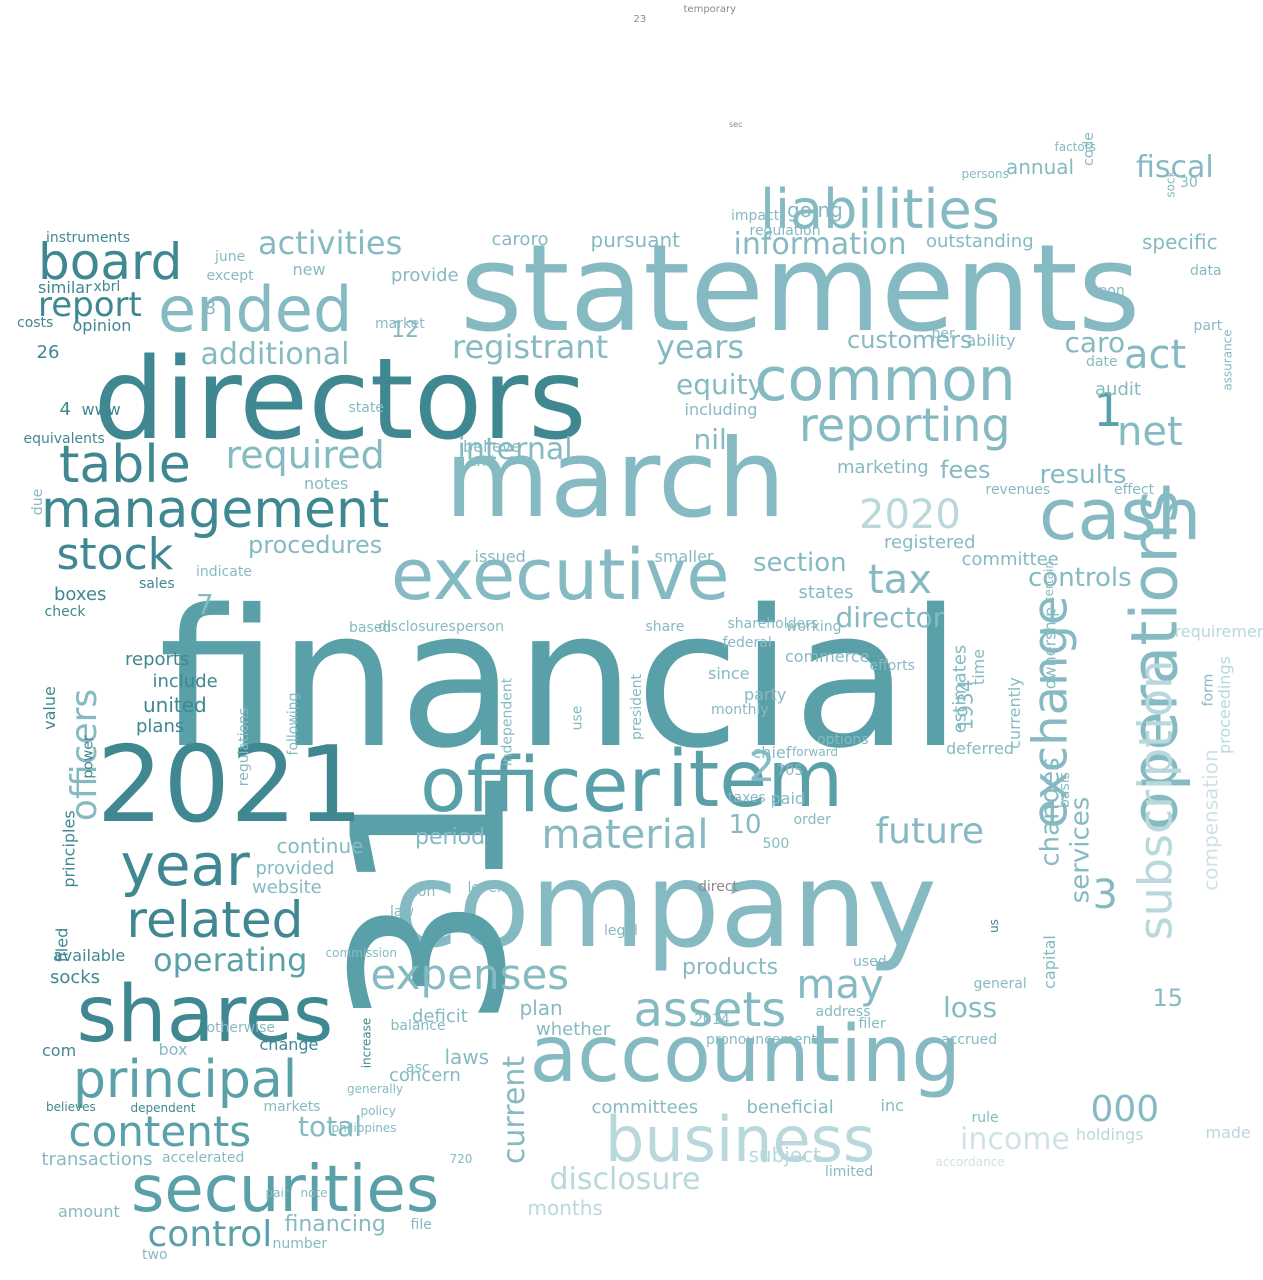 Image resolution: width=1263 pixels, height=1280 pixels. What do you see at coordinates (930, 831) in the screenshot?
I see `cloud-word: future` at bounding box center [930, 831].